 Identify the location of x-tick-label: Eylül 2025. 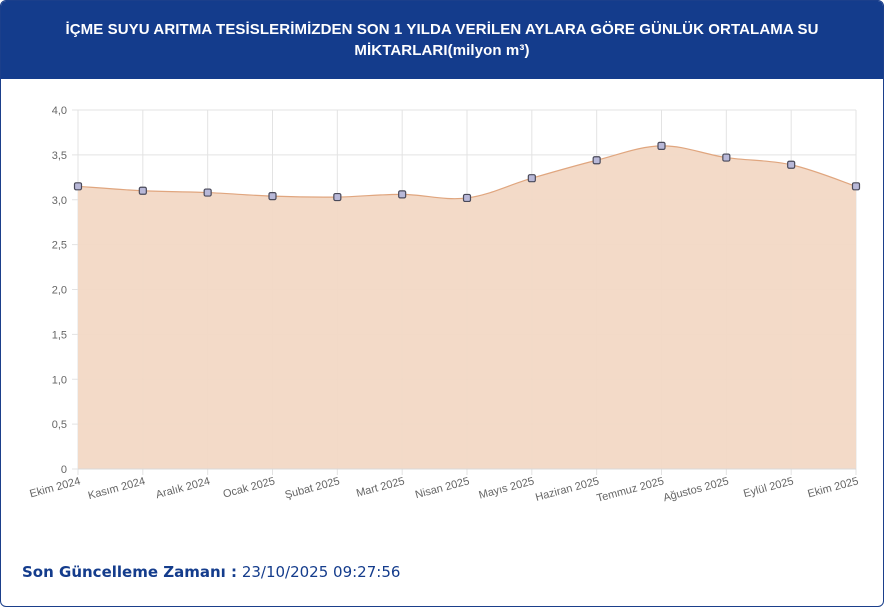
(768, 487).